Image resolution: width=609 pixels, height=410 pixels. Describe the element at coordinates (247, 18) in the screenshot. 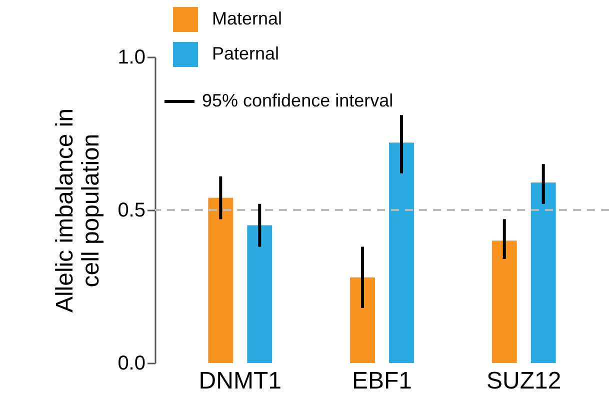

I see `legend-label: Maternal` at that location.